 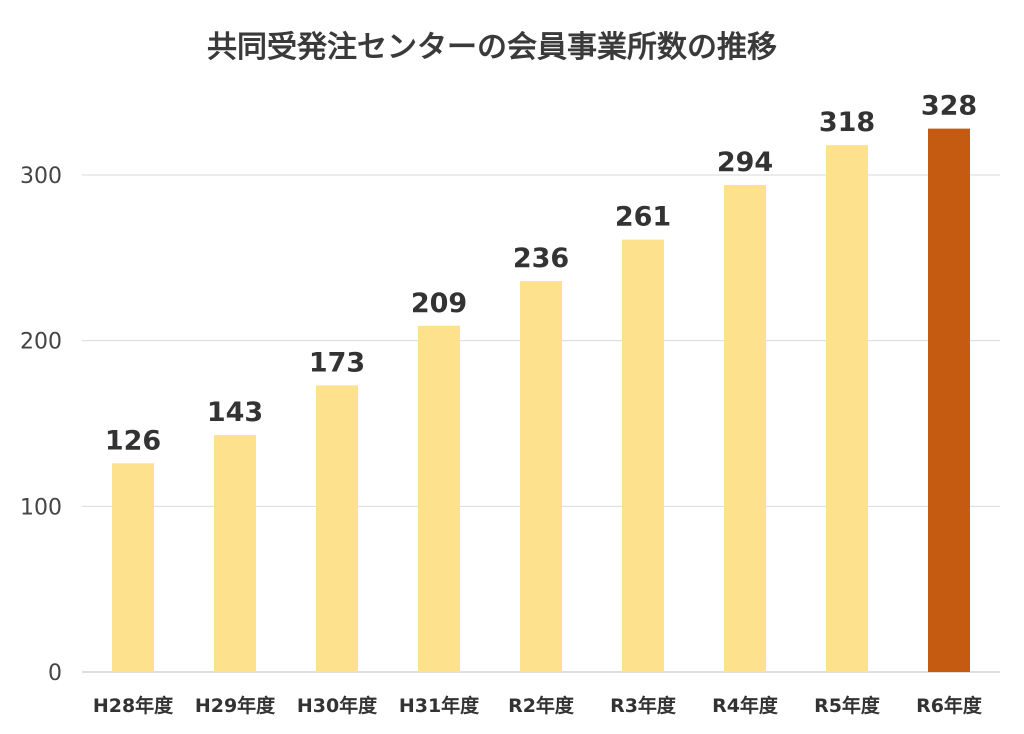 I want to click on x-tick-label-4: H31年度, so click(x=439, y=705).